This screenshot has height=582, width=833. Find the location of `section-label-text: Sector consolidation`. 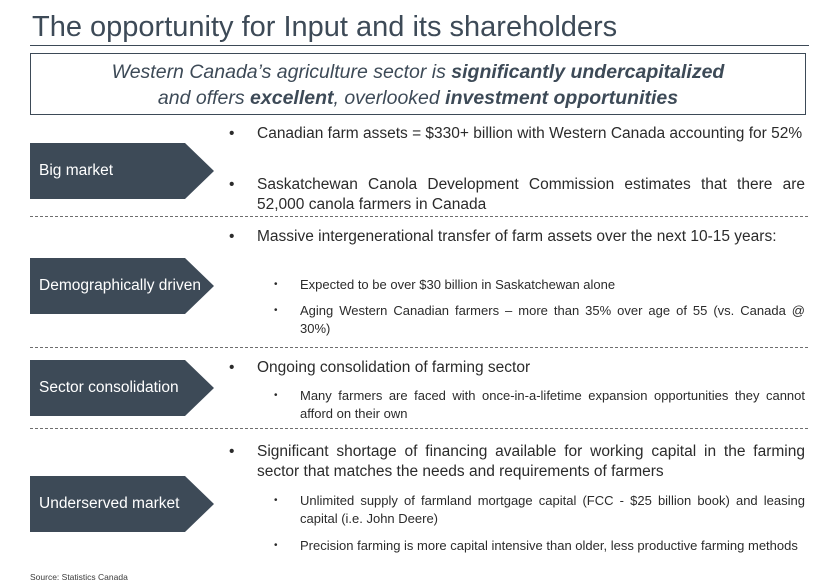

section-label-text: Sector consolidation is located at coordinates (109, 387).